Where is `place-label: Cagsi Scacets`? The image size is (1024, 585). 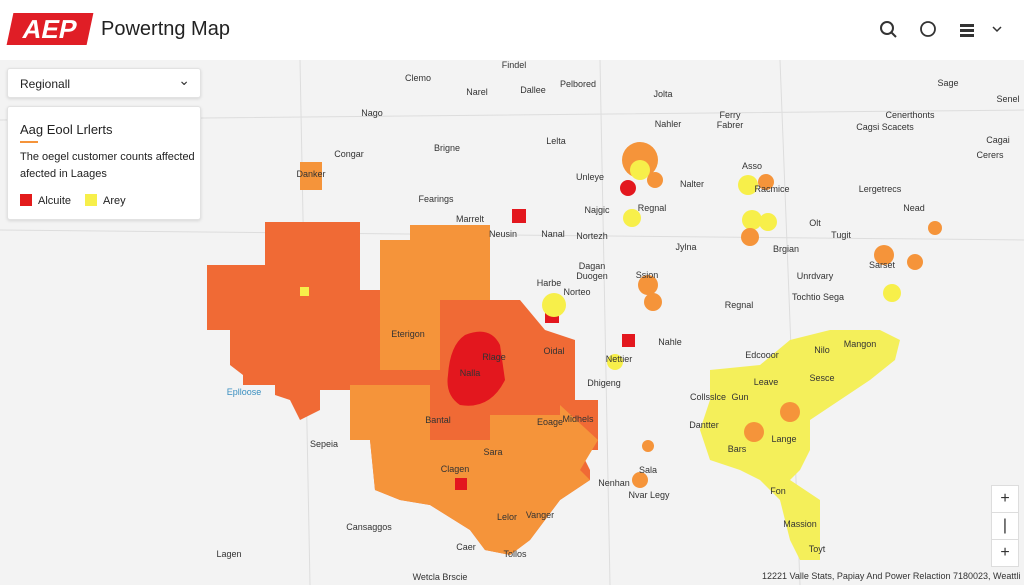
place-label: Cagsi Scacets is located at coordinates (885, 127).